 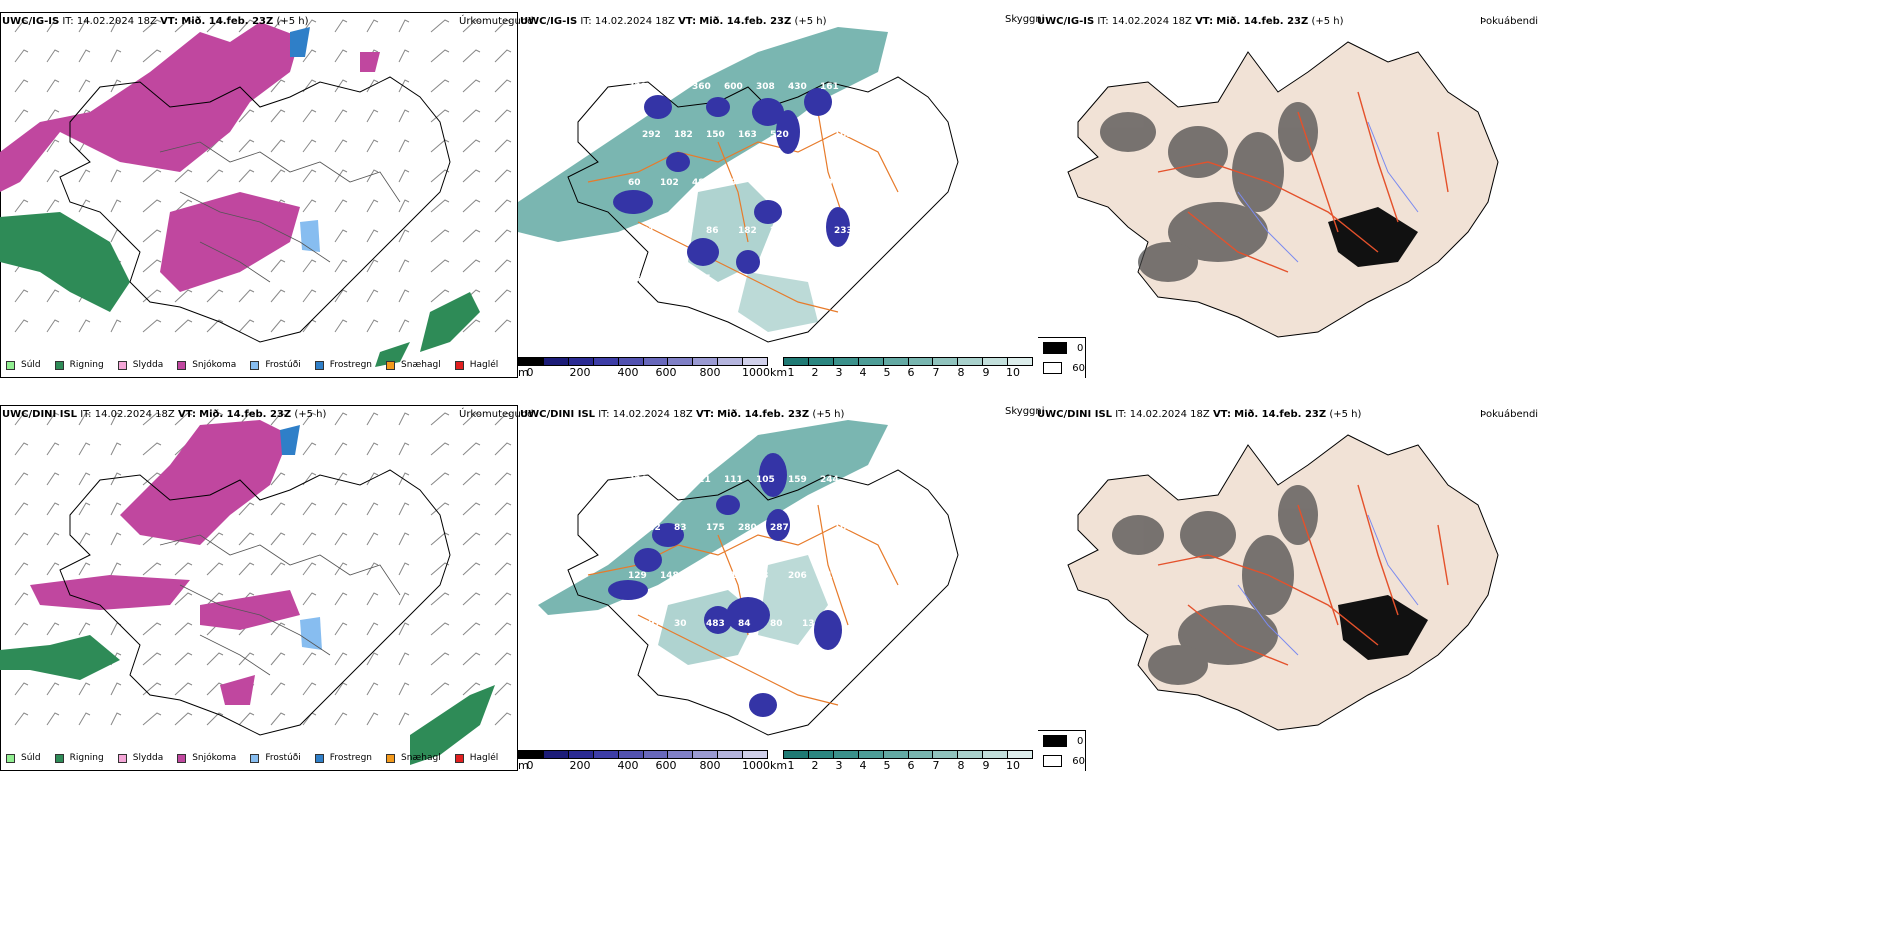 What do you see at coordinates (715, 624) in the screenshot?
I see `visibility-value-label: 483` at bounding box center [715, 624].